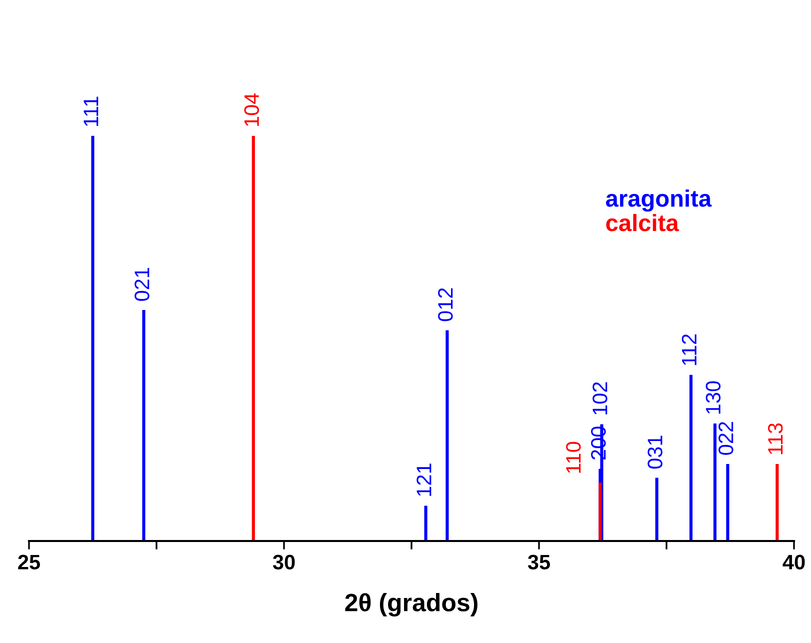 The height and width of the screenshot is (643, 811). I want to click on annotation: 031, so click(655, 452).